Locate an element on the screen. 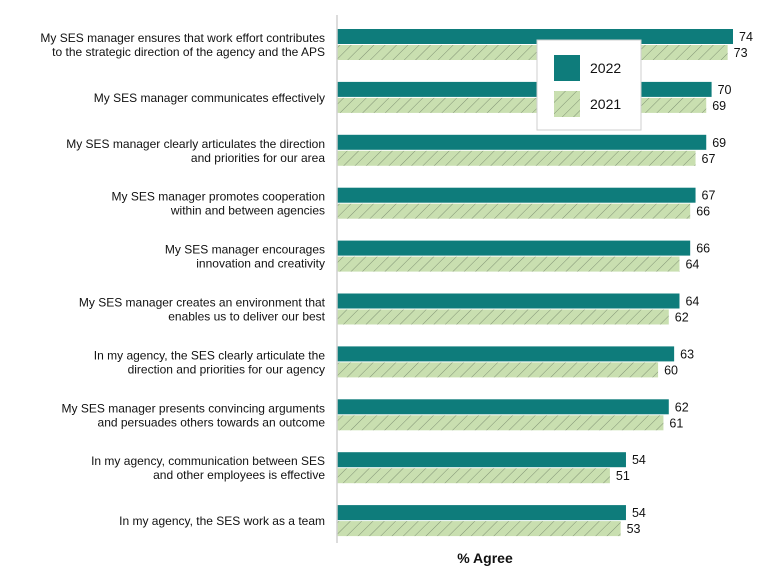  data-label-2021: 69 is located at coordinates (719, 106).